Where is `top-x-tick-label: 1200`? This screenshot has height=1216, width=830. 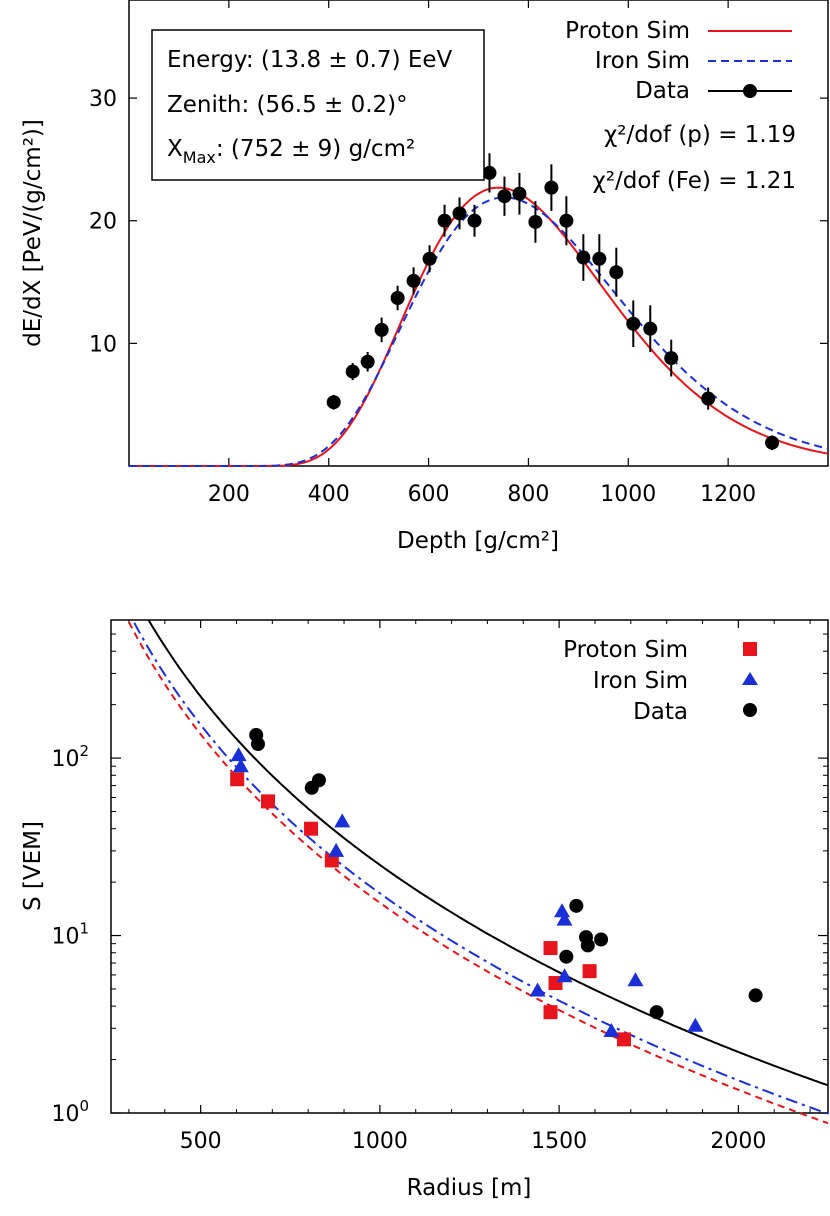 top-x-tick-label: 1200 is located at coordinates (728, 494).